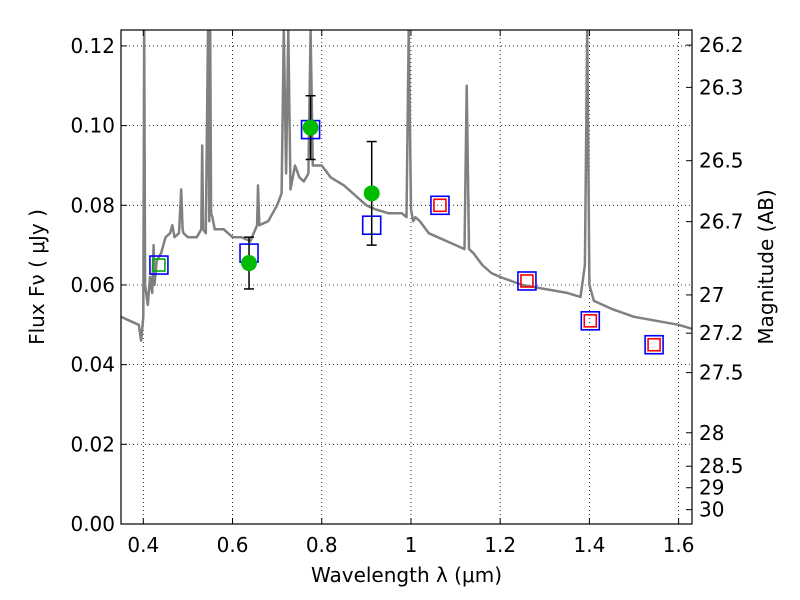 The height and width of the screenshot is (600, 800). What do you see at coordinates (711, 510) in the screenshot?
I see `right-tick-label: 30` at bounding box center [711, 510].